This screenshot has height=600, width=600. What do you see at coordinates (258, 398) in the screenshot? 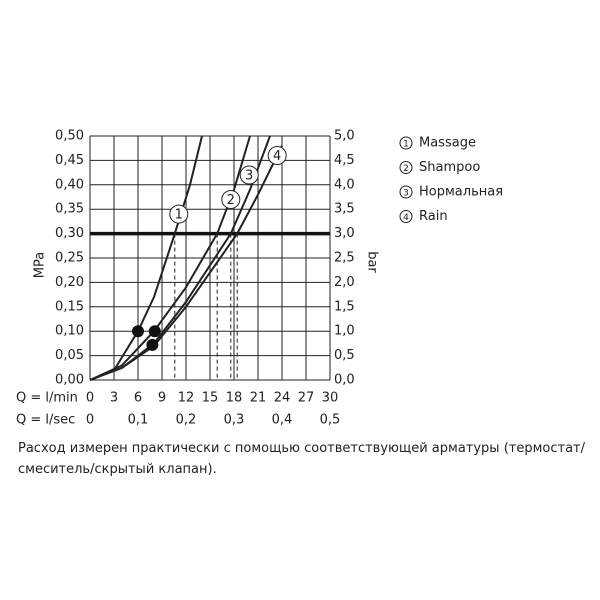
I see `x-tick-label: 21` at bounding box center [258, 398].